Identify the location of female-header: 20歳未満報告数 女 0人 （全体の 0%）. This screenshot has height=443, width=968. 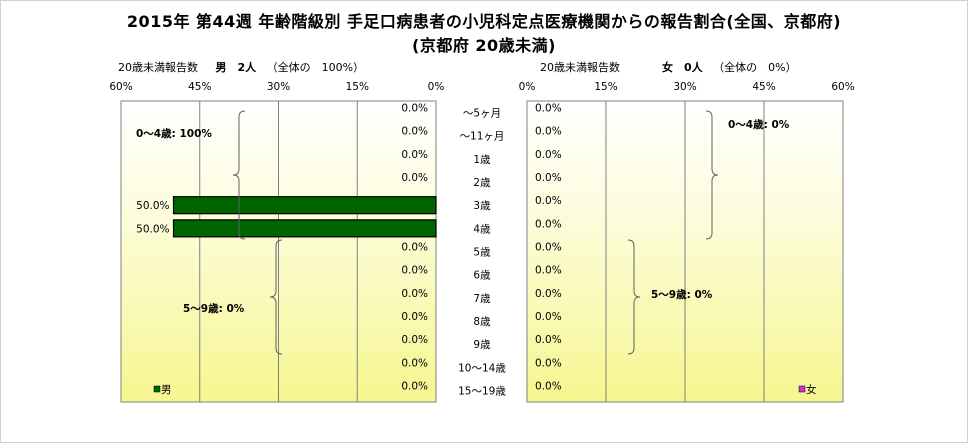
(668, 67).